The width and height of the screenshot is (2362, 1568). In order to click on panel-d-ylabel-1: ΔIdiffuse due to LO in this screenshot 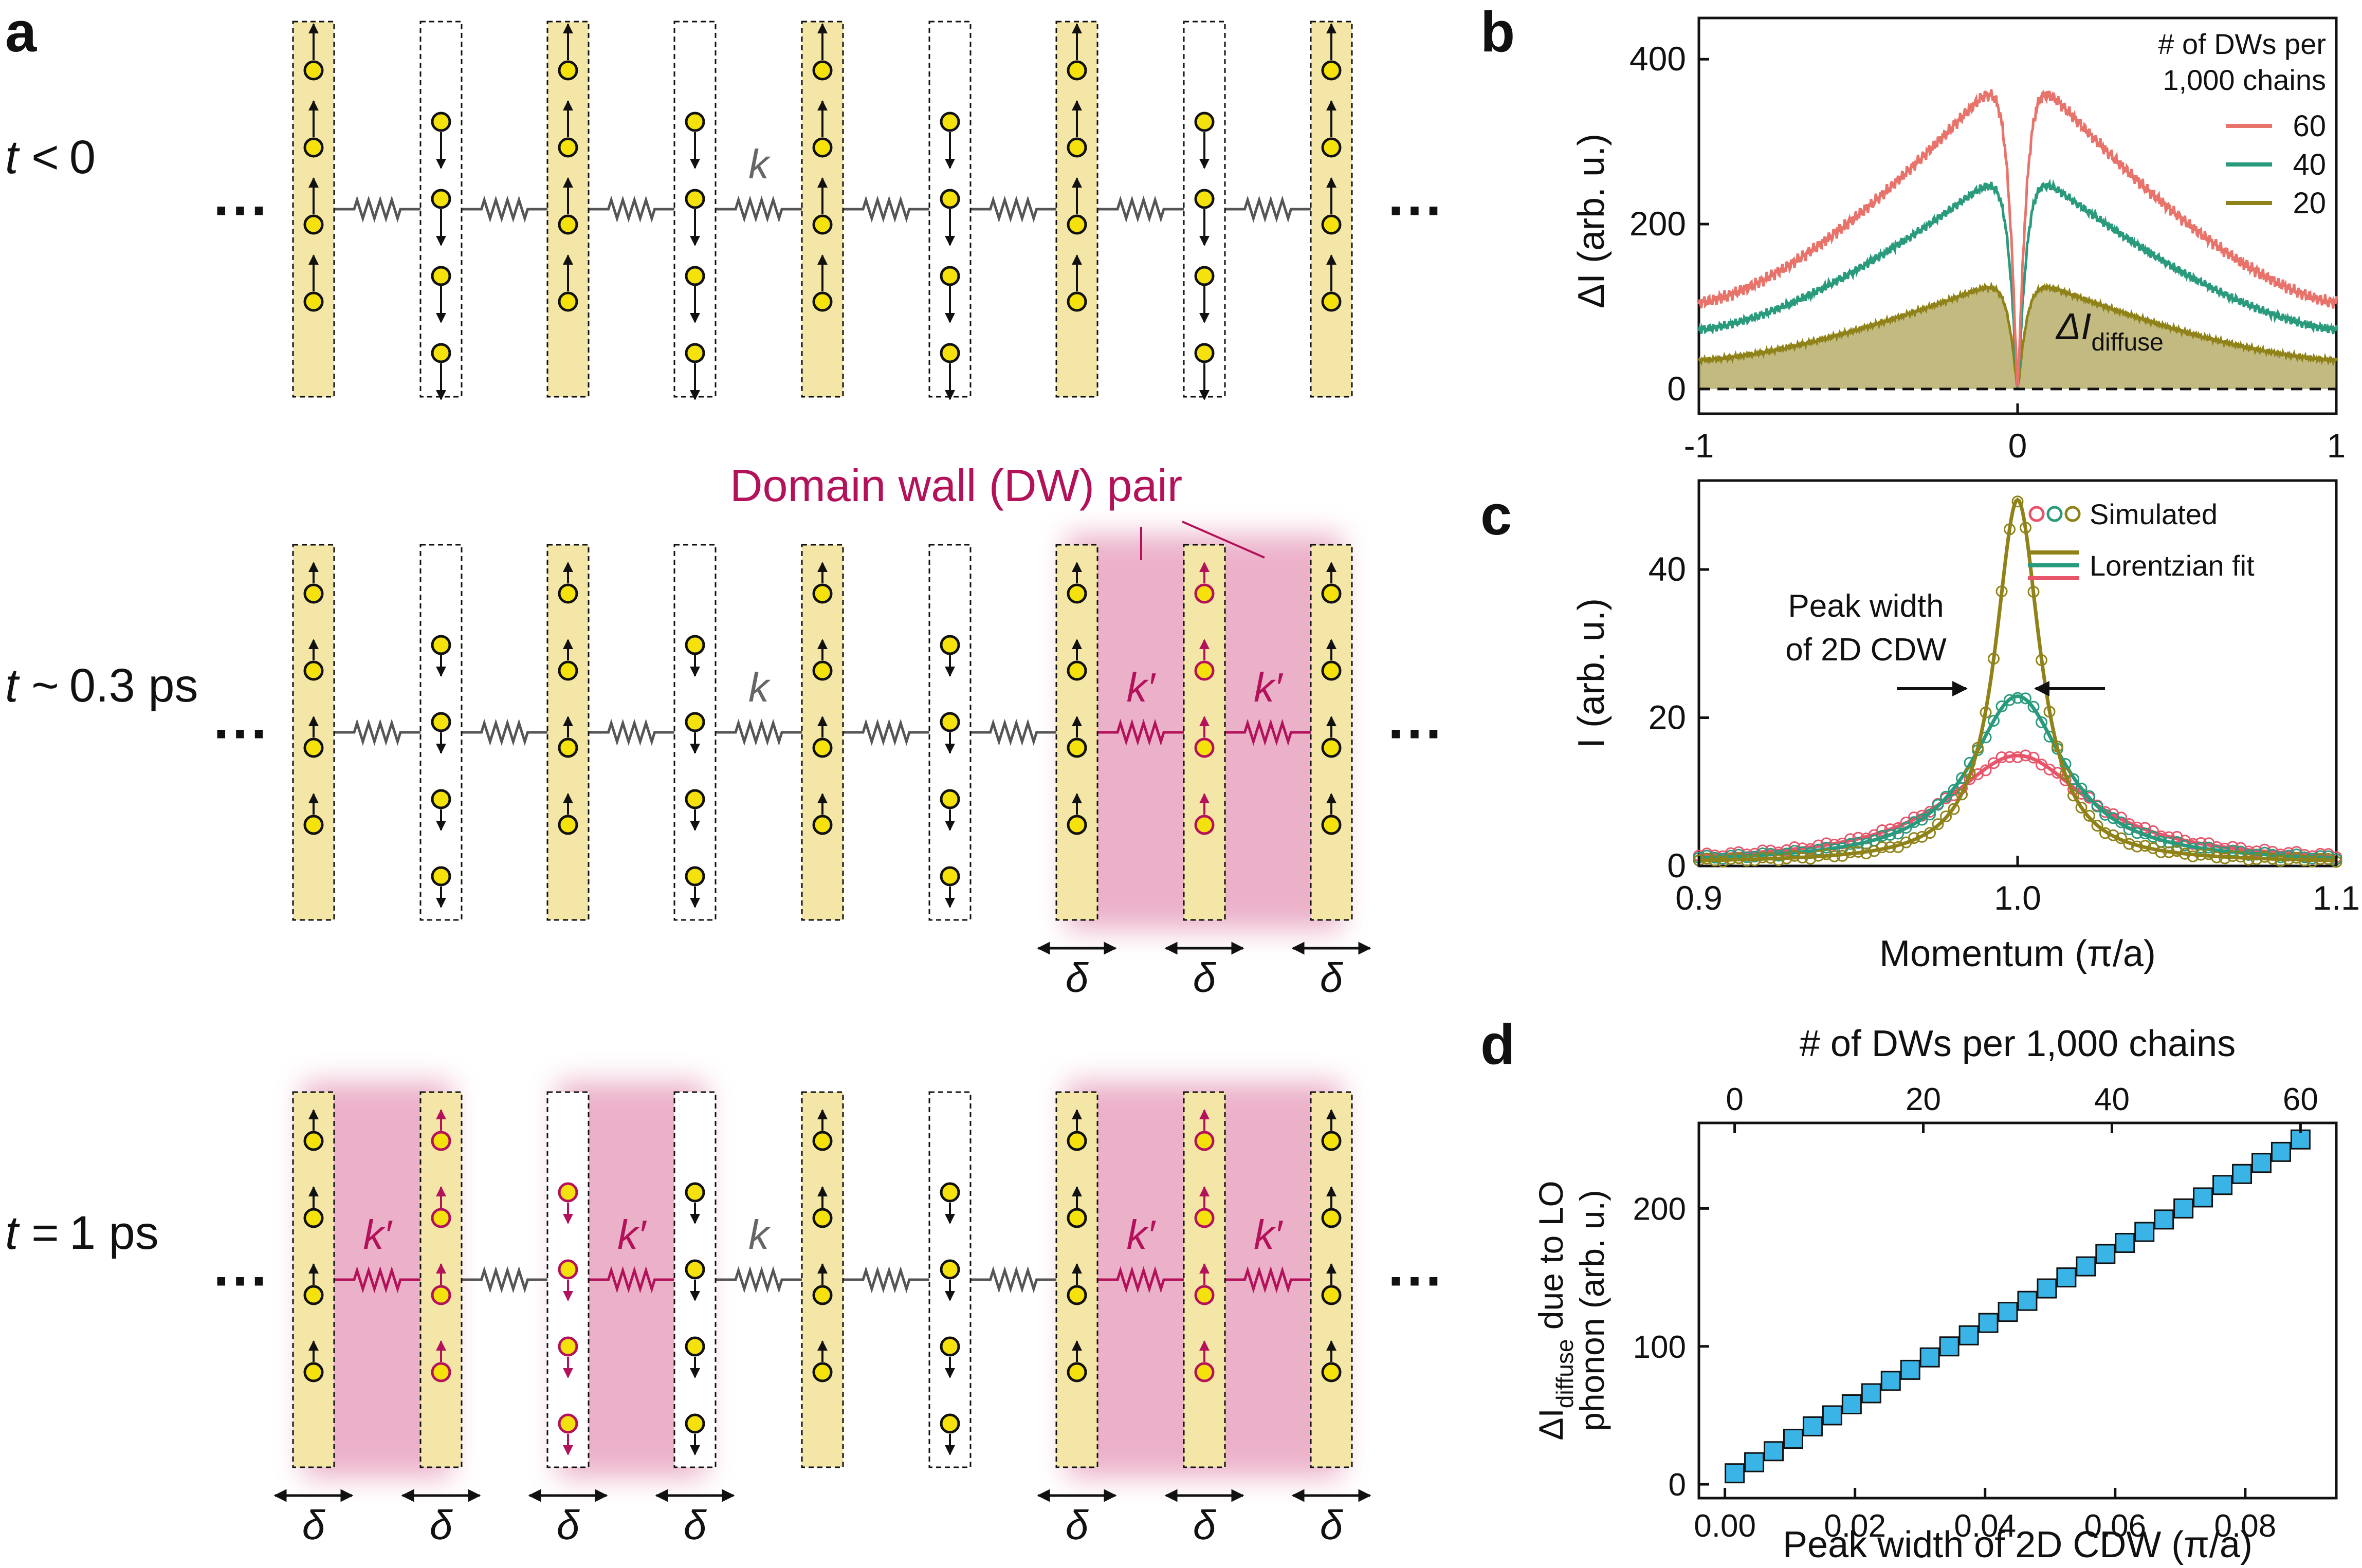, I will do `click(1555, 1310)`.